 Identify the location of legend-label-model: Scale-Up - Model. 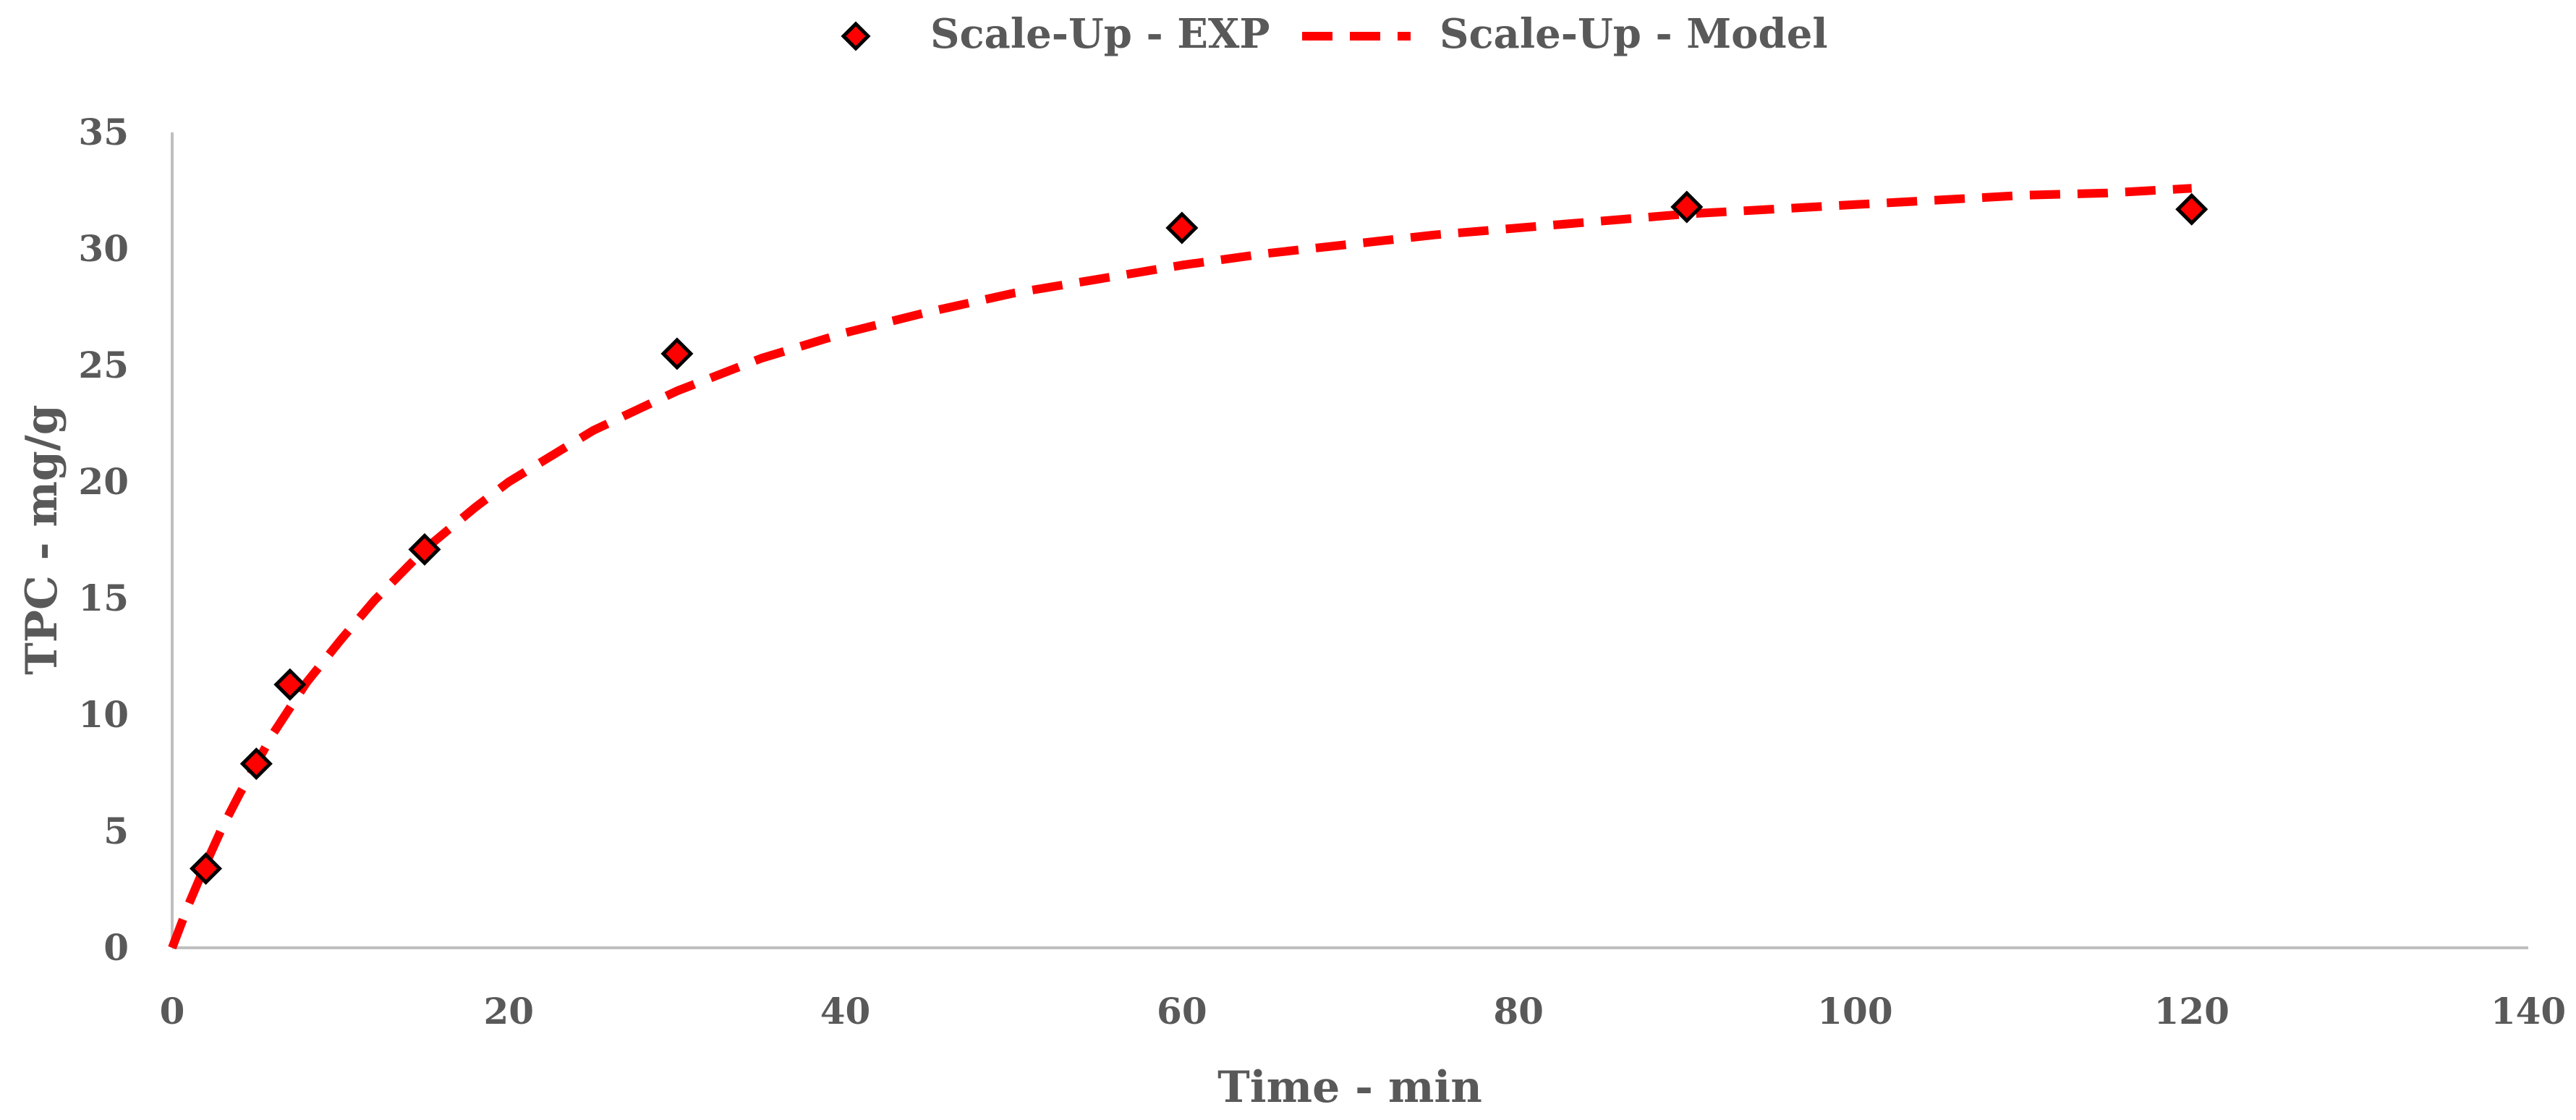
(1634, 34).